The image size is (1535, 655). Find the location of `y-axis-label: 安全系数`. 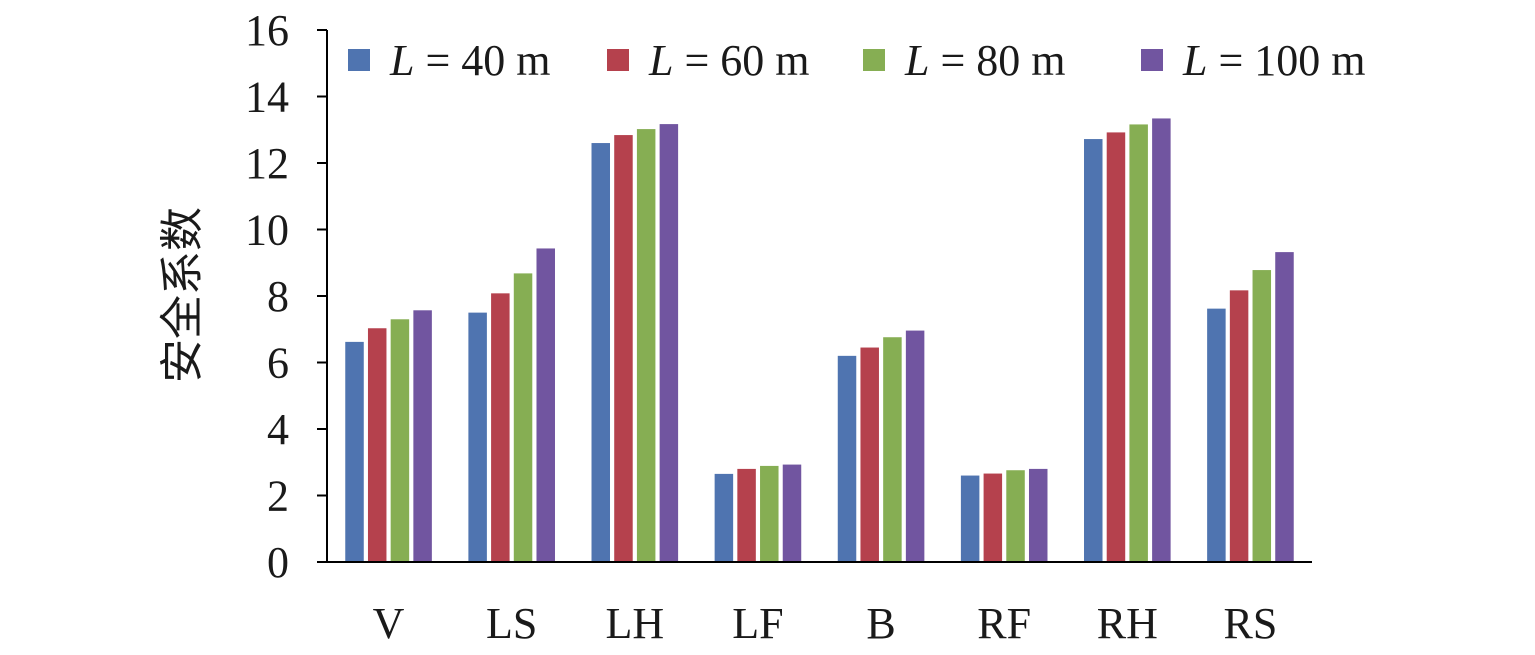

y-axis-label: 安全系数 is located at coordinates (182, 295).